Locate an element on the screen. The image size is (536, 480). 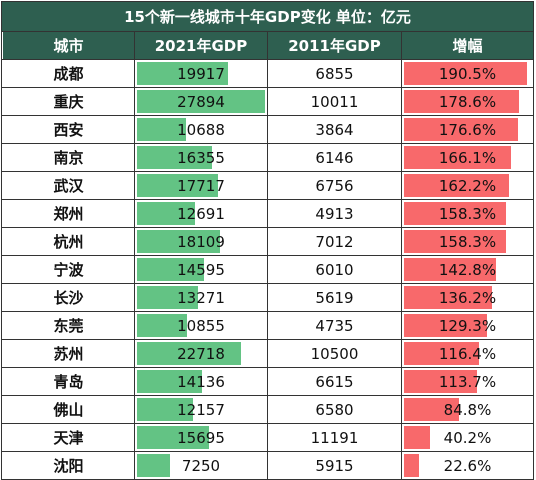
border-left is located at coordinates (1, 240).